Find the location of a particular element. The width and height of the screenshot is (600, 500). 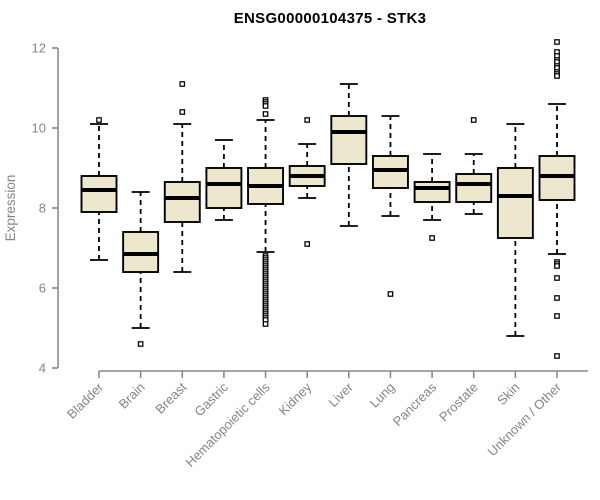

box-liver is located at coordinates (349, 155).